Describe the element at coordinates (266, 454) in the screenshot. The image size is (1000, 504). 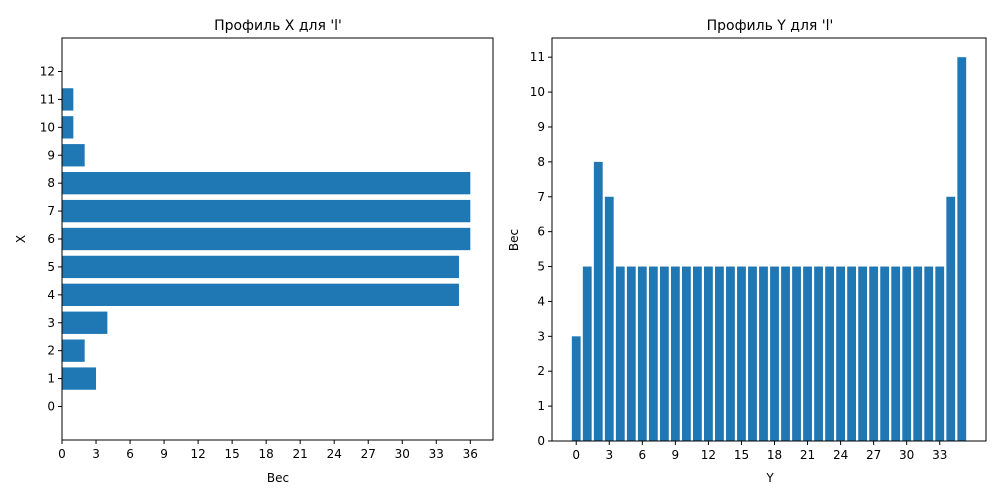
I see `x-tick-label: 18` at that location.